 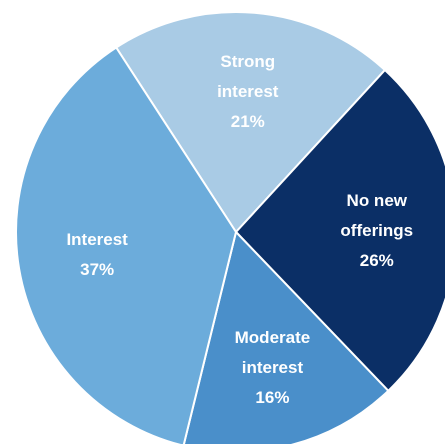 What do you see at coordinates (272, 352) in the screenshot?
I see `category-label: Moderate interest` at bounding box center [272, 352].